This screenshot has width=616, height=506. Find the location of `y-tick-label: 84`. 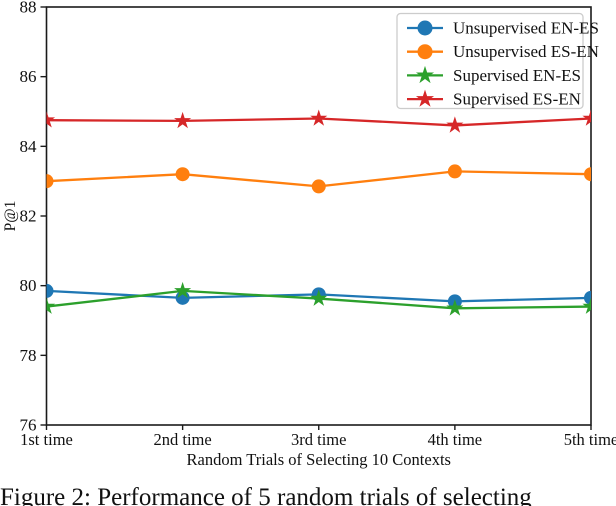

y-tick-label: 84 is located at coordinates (29, 146).